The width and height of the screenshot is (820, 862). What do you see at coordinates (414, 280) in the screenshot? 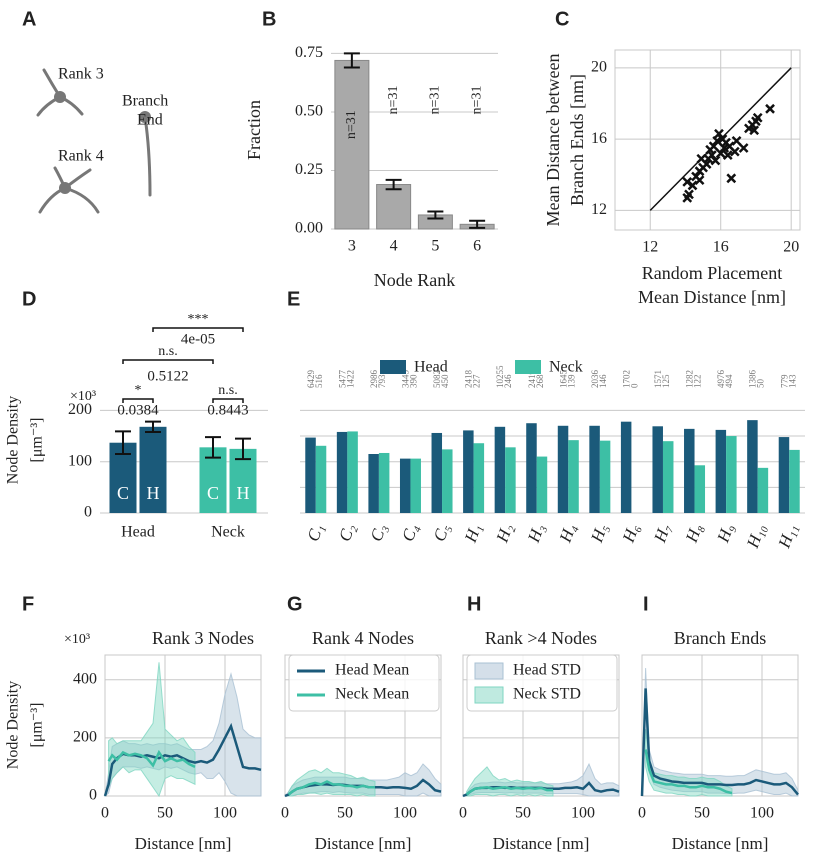
I see `x-axis-label: Node Rank` at bounding box center [414, 280].